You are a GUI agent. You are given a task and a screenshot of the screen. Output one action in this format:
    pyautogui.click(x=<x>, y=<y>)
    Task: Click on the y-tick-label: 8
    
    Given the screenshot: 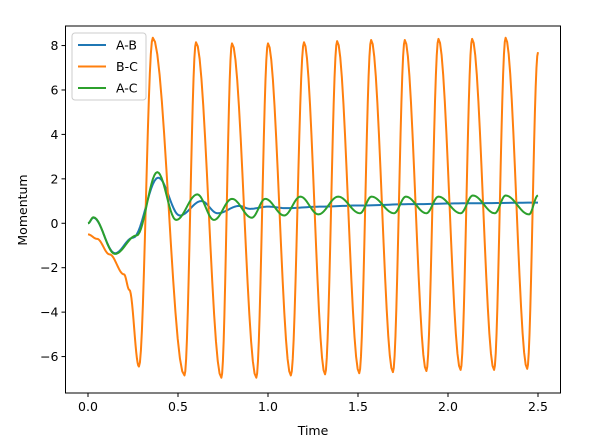 What is the action you would take?
    pyautogui.click(x=55, y=45)
    